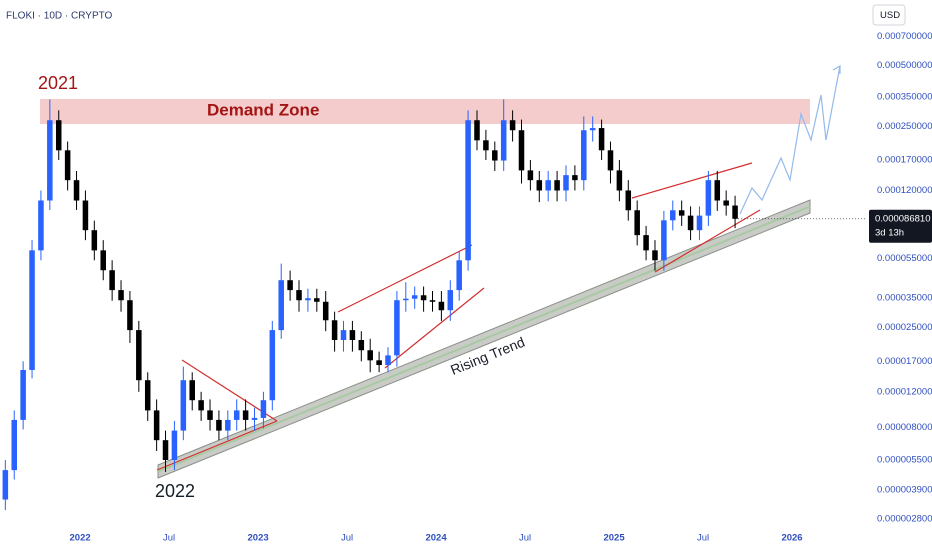  I want to click on y-tick-label: 0.000025000, so click(904, 327).